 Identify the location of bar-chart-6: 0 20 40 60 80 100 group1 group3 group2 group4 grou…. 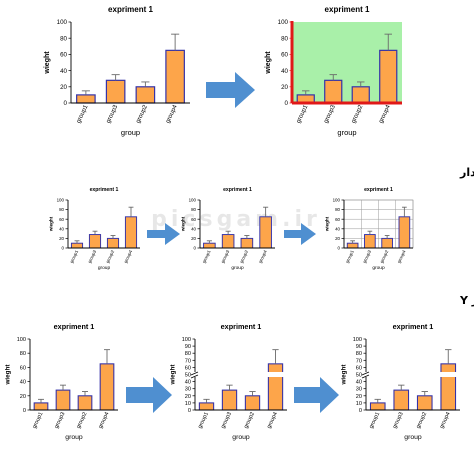
(61, 381).